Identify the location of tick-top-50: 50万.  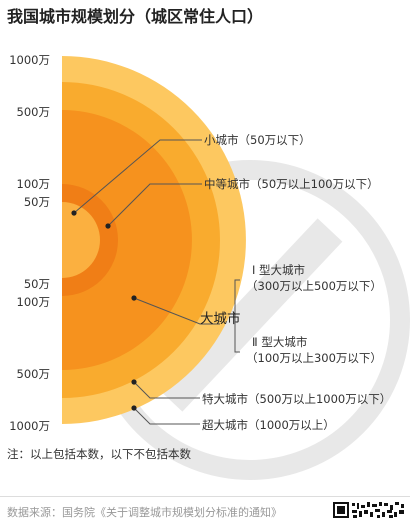
(36, 202).